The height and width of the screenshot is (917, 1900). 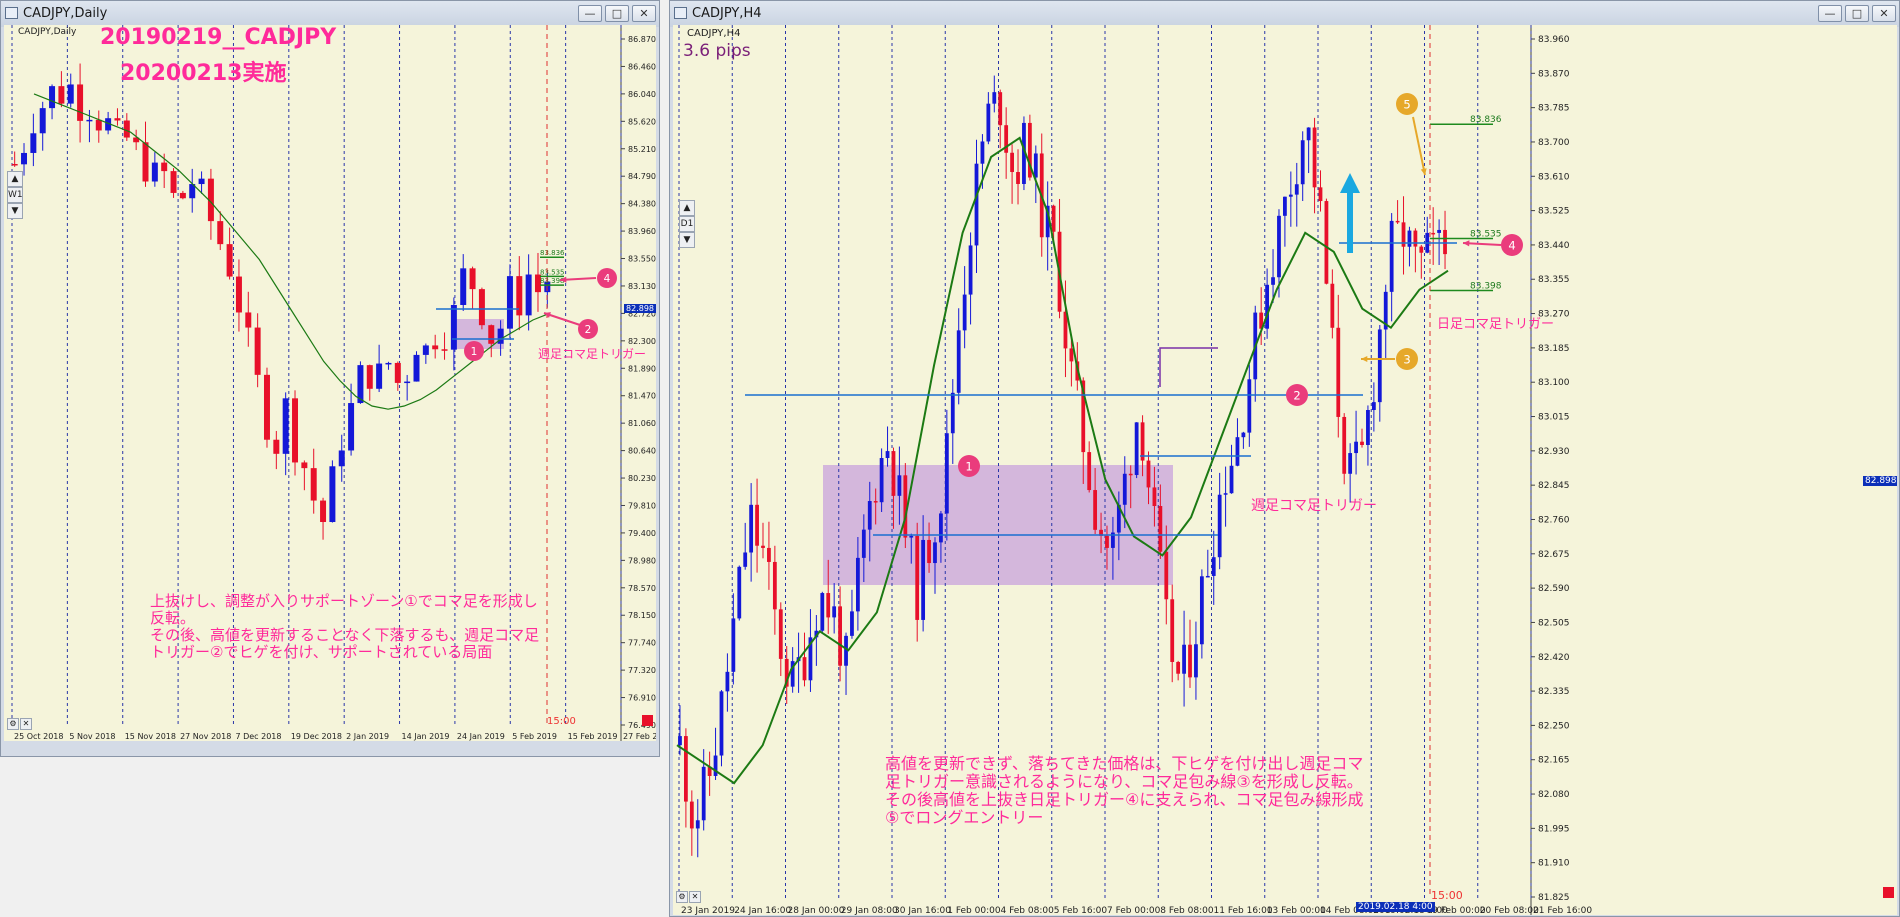 What do you see at coordinates (687, 224) in the screenshot?
I see `timeframe-button: D1` at bounding box center [687, 224].